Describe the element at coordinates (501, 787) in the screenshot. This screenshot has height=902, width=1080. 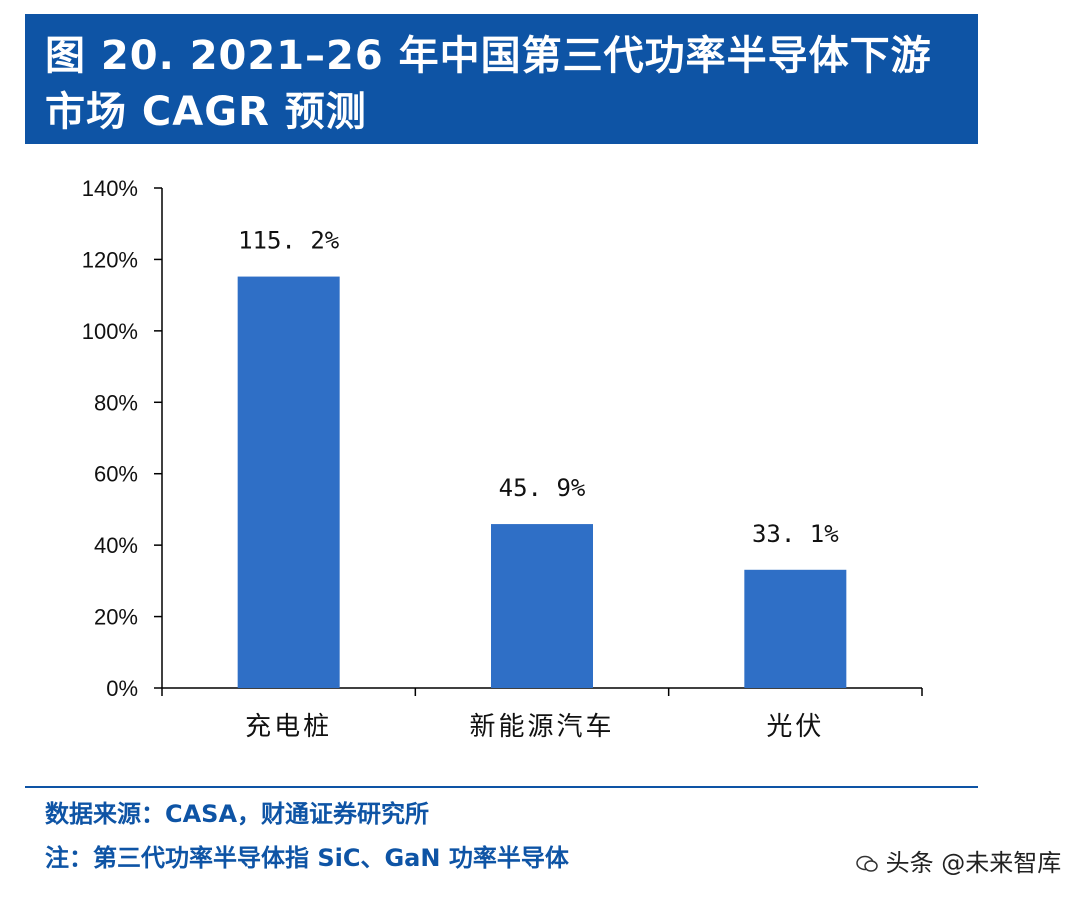
I see `footer-divider` at that location.